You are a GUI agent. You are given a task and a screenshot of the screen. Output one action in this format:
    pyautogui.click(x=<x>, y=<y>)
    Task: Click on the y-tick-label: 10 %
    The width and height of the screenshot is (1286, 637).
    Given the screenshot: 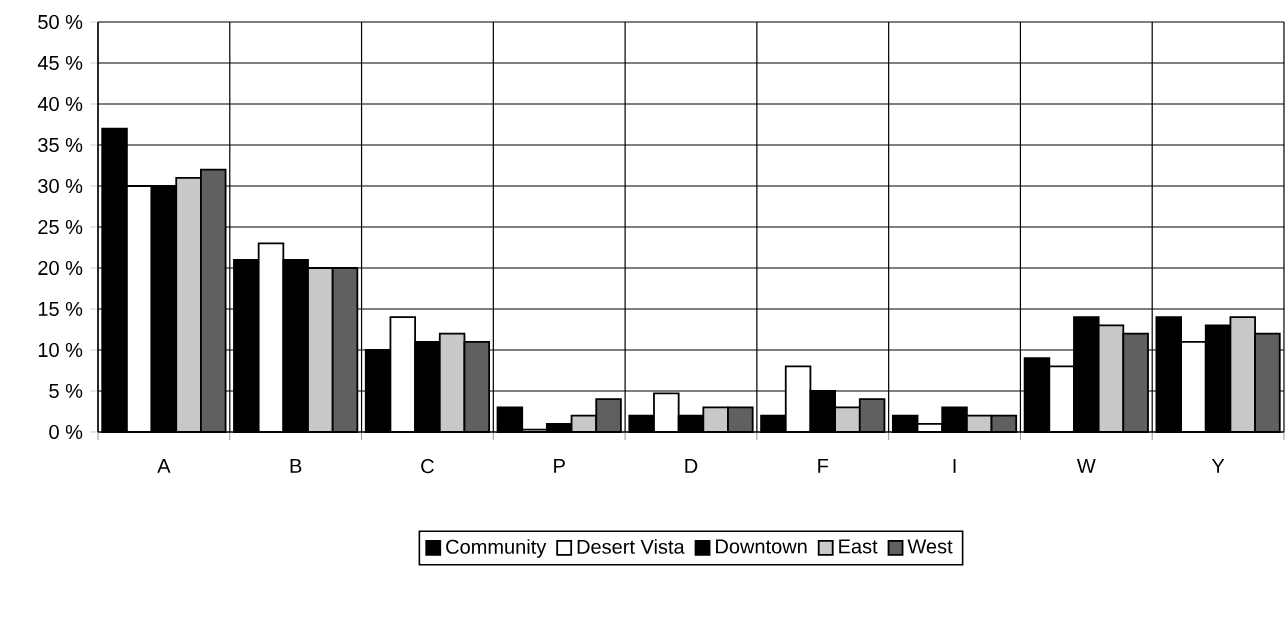 What is the action you would take?
    pyautogui.click(x=60, y=350)
    